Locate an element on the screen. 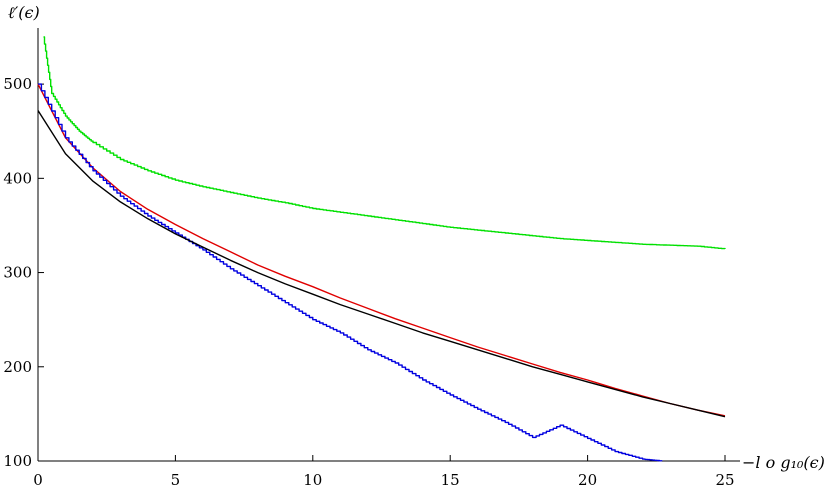  x-axis-label: −l o g₁₀(ϵ) is located at coordinates (783, 462).